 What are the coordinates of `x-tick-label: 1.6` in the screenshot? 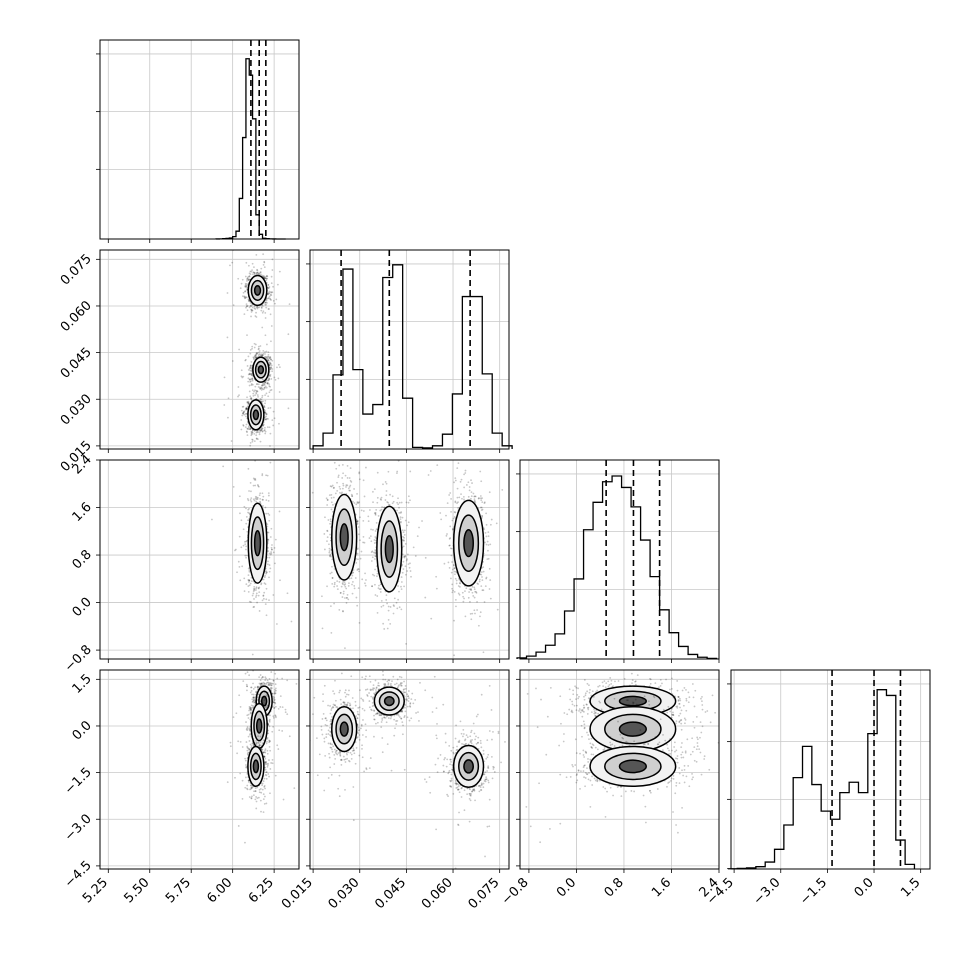 It's located at (661, 887).